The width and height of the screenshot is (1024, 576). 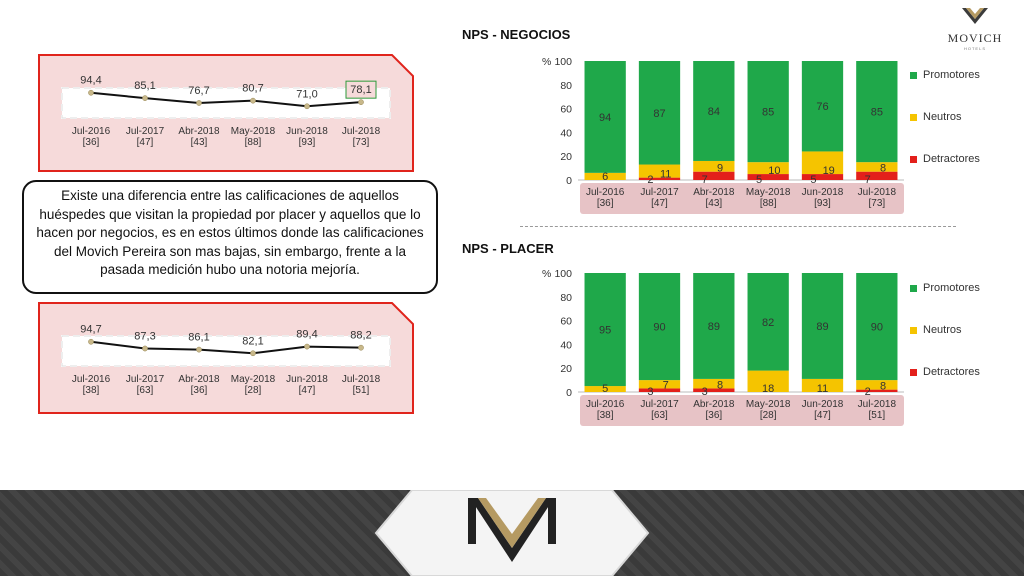 I want to click on brand-logo: MOVICH HOTELS, so click(x=975, y=28).